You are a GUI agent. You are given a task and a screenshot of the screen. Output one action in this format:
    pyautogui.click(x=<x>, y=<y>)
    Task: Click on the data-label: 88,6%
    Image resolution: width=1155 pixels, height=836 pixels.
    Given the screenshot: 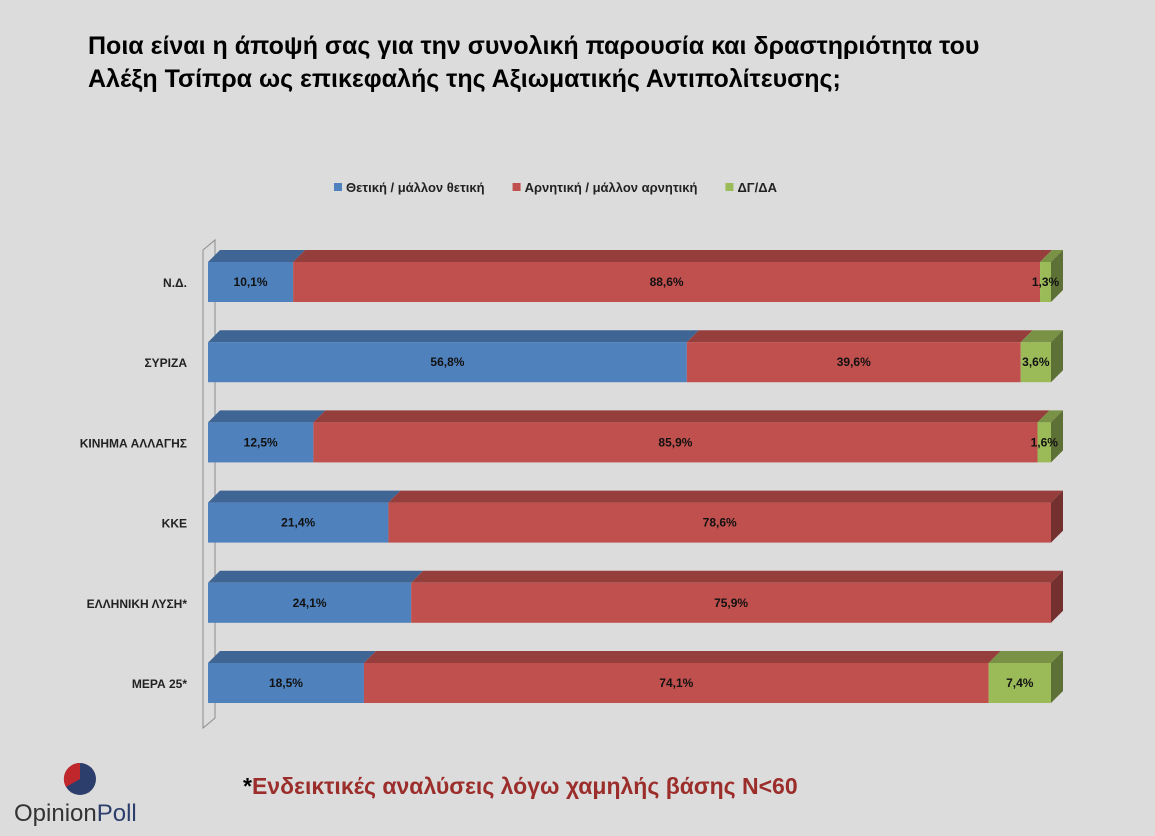 What is the action you would take?
    pyautogui.click(x=667, y=282)
    